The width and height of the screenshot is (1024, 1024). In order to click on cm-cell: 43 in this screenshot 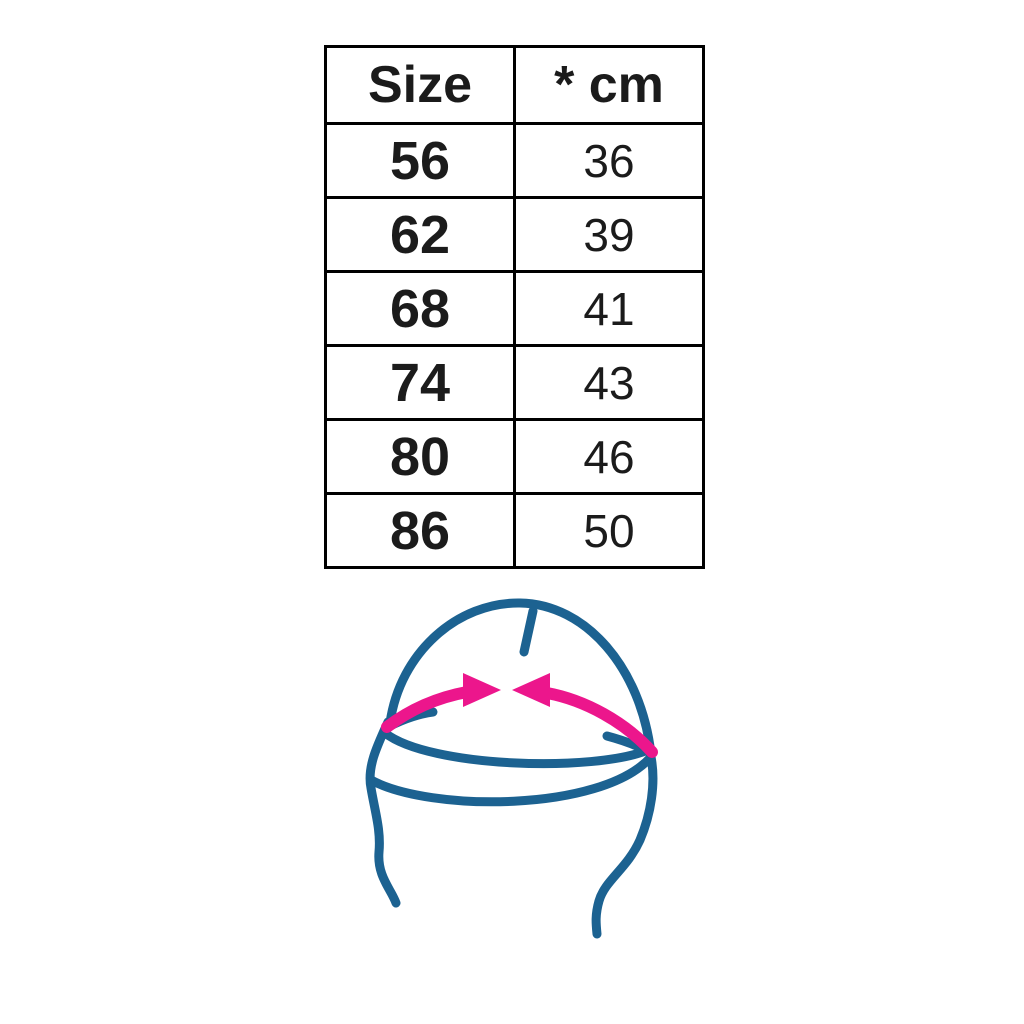, I will do `click(609, 382)`.